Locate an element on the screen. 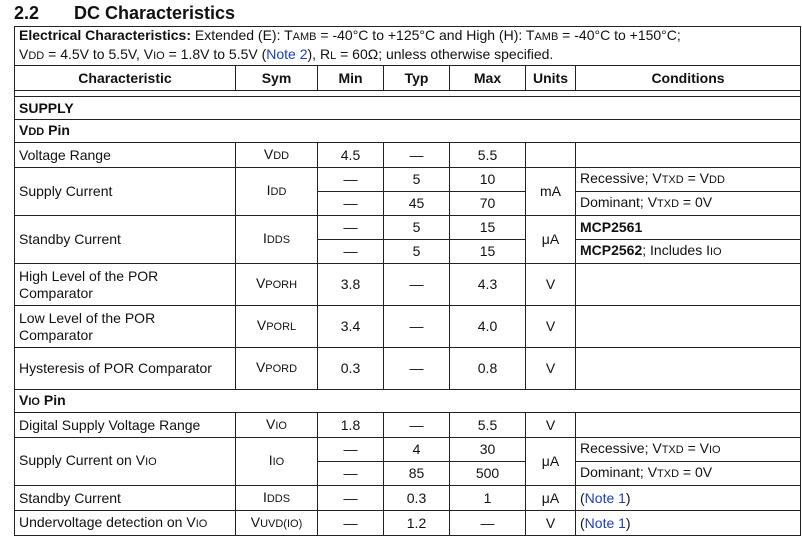 The height and width of the screenshot is (550, 802). table-row: Standby Current IDDS — 5 15 μA MCP2561 is located at coordinates (407, 239).